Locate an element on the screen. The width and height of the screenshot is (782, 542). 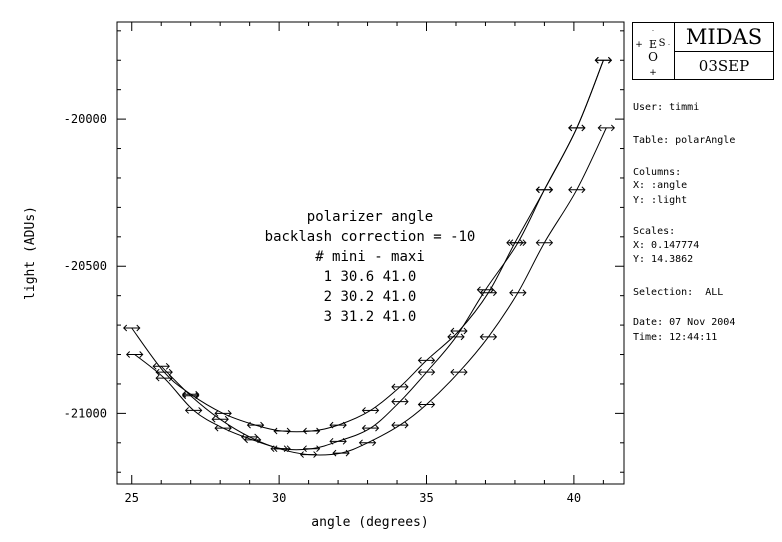
y-tick-label: -20500 is located at coordinates (85, 266).